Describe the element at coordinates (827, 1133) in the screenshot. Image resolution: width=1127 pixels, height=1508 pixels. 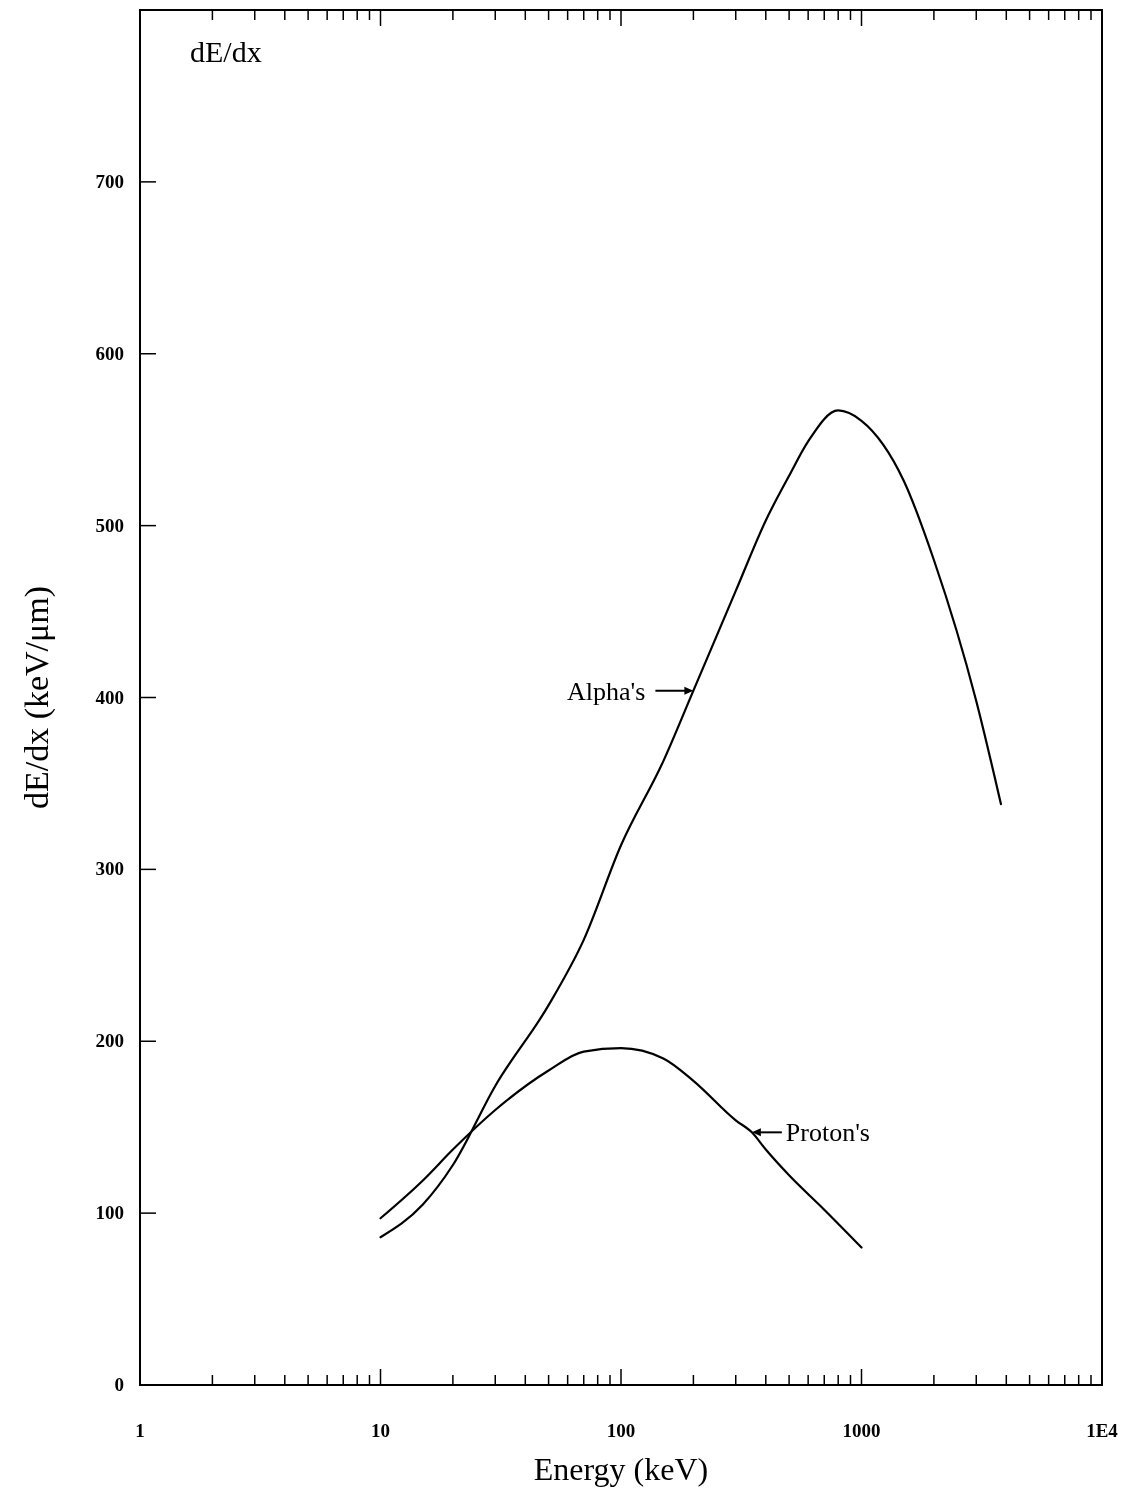
I see `annotation: Proton's` at that location.